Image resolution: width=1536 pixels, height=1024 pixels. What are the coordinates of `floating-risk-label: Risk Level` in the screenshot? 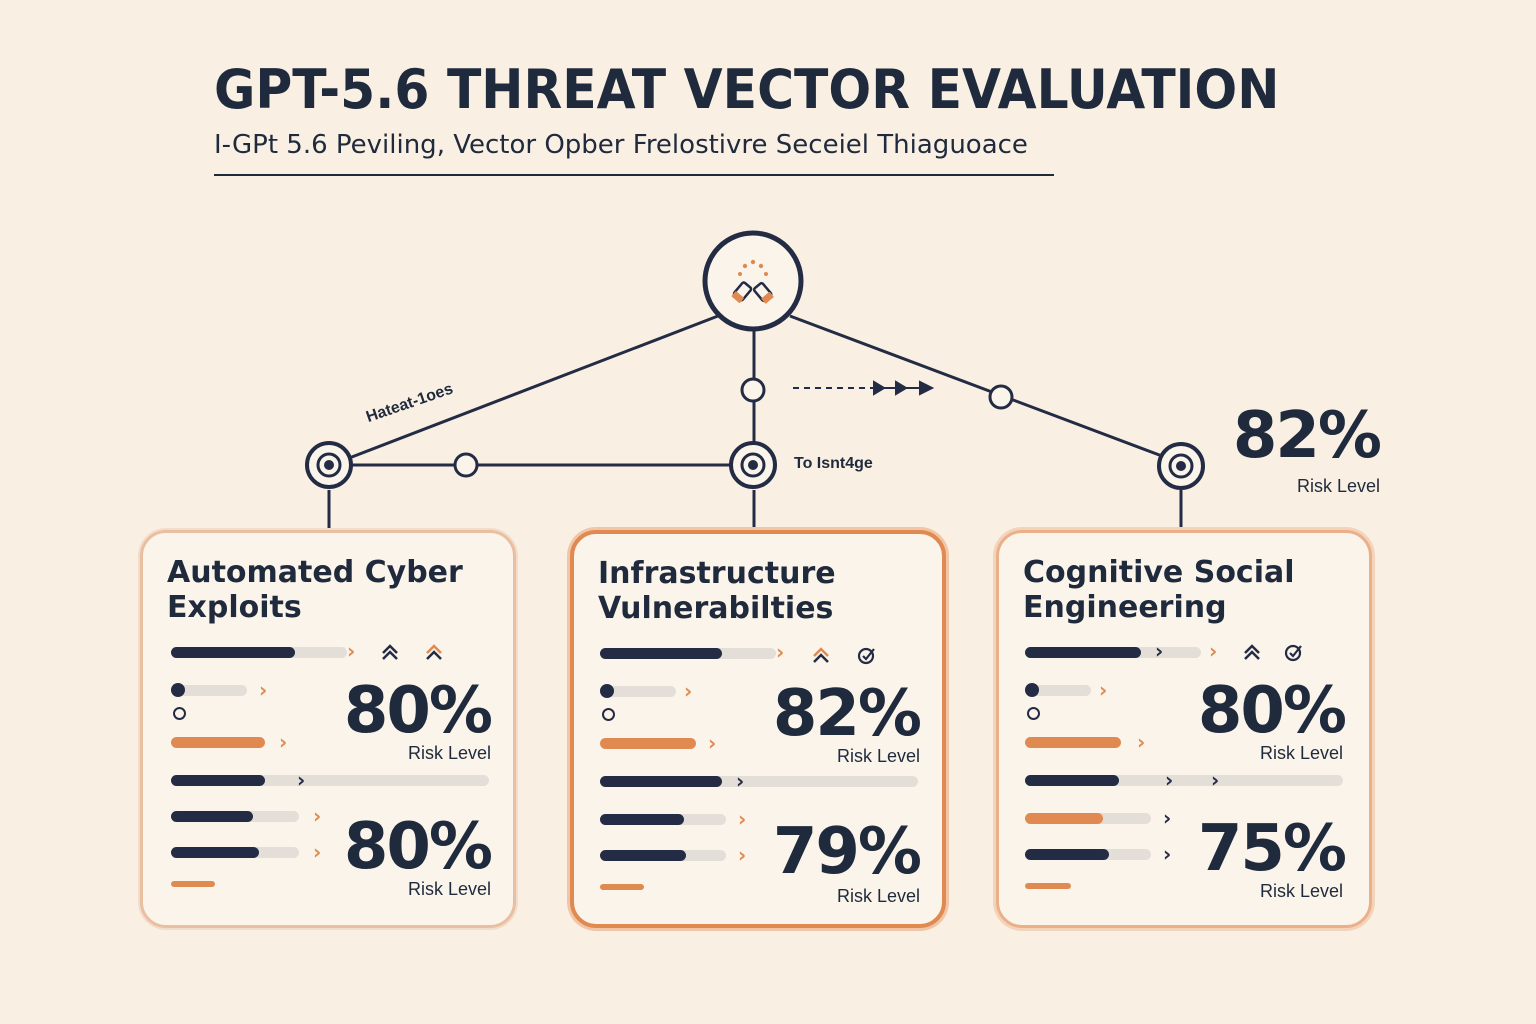 It's located at (1338, 486).